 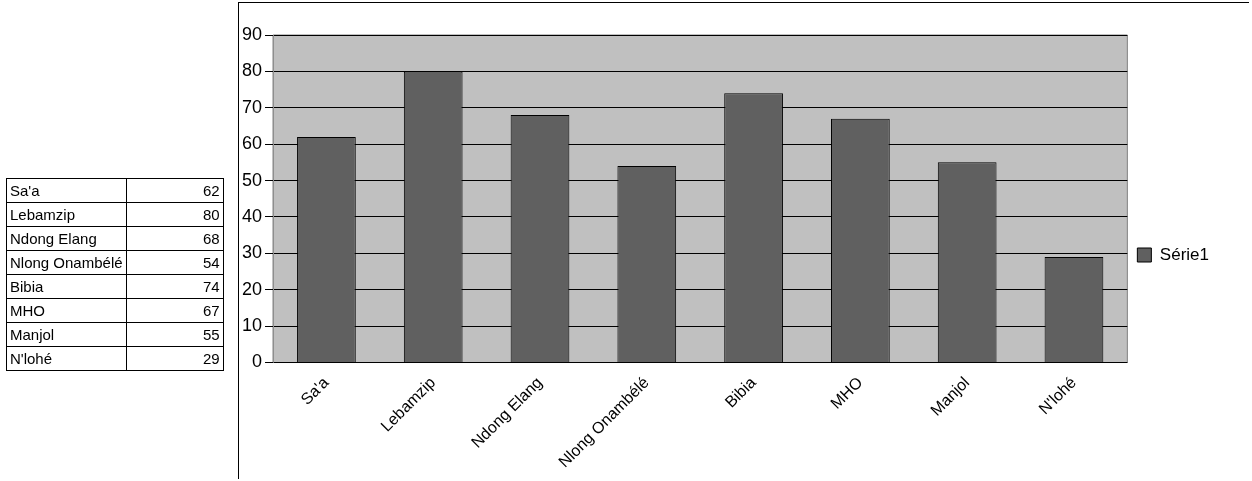 What do you see at coordinates (252, 179) in the screenshot?
I see `y-tick-label: 50` at bounding box center [252, 179].